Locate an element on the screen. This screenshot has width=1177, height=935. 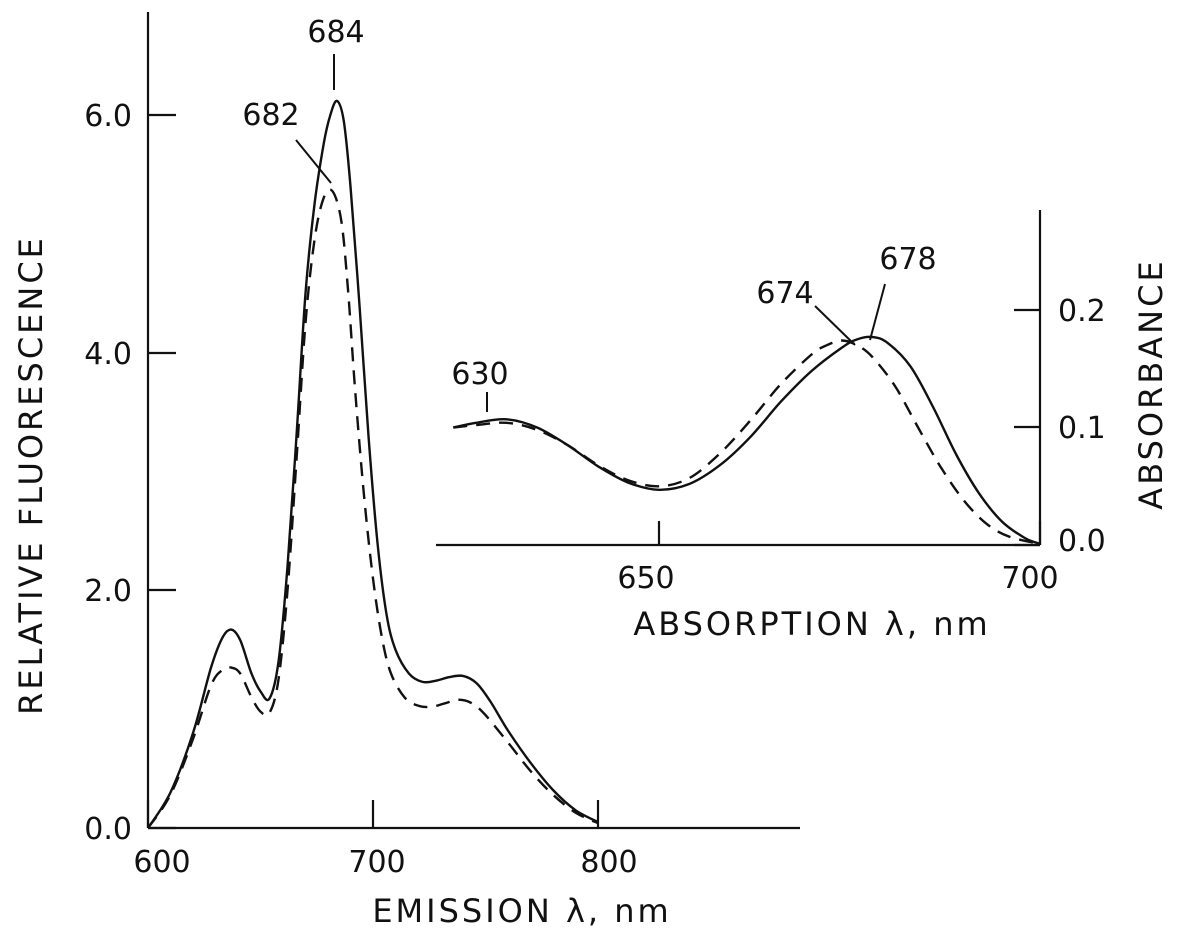
absorption-x-ticks: 650 700 is located at coordinates (838, 558).